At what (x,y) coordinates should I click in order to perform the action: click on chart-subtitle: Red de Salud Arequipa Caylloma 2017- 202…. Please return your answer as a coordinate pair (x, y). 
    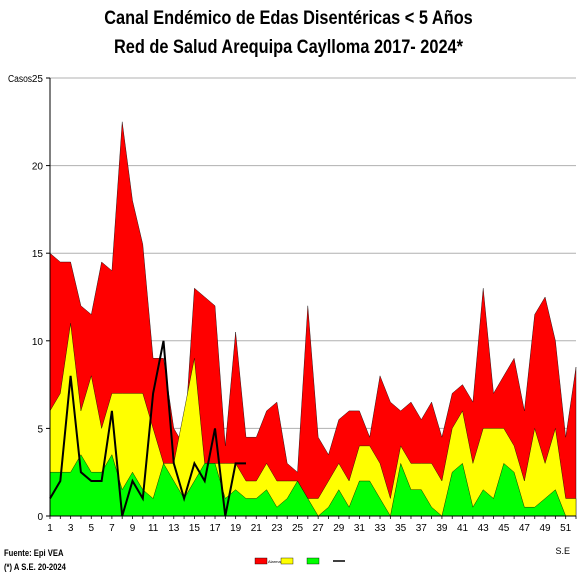
    Looking at the image, I should click on (288, 47).